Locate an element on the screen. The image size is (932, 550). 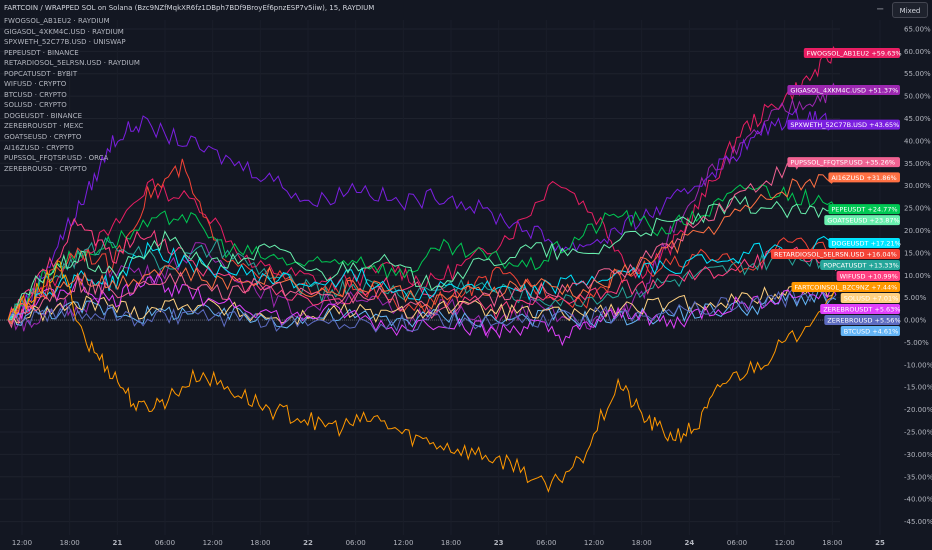
y-tick-label: 35.00% is located at coordinates (917, 164).